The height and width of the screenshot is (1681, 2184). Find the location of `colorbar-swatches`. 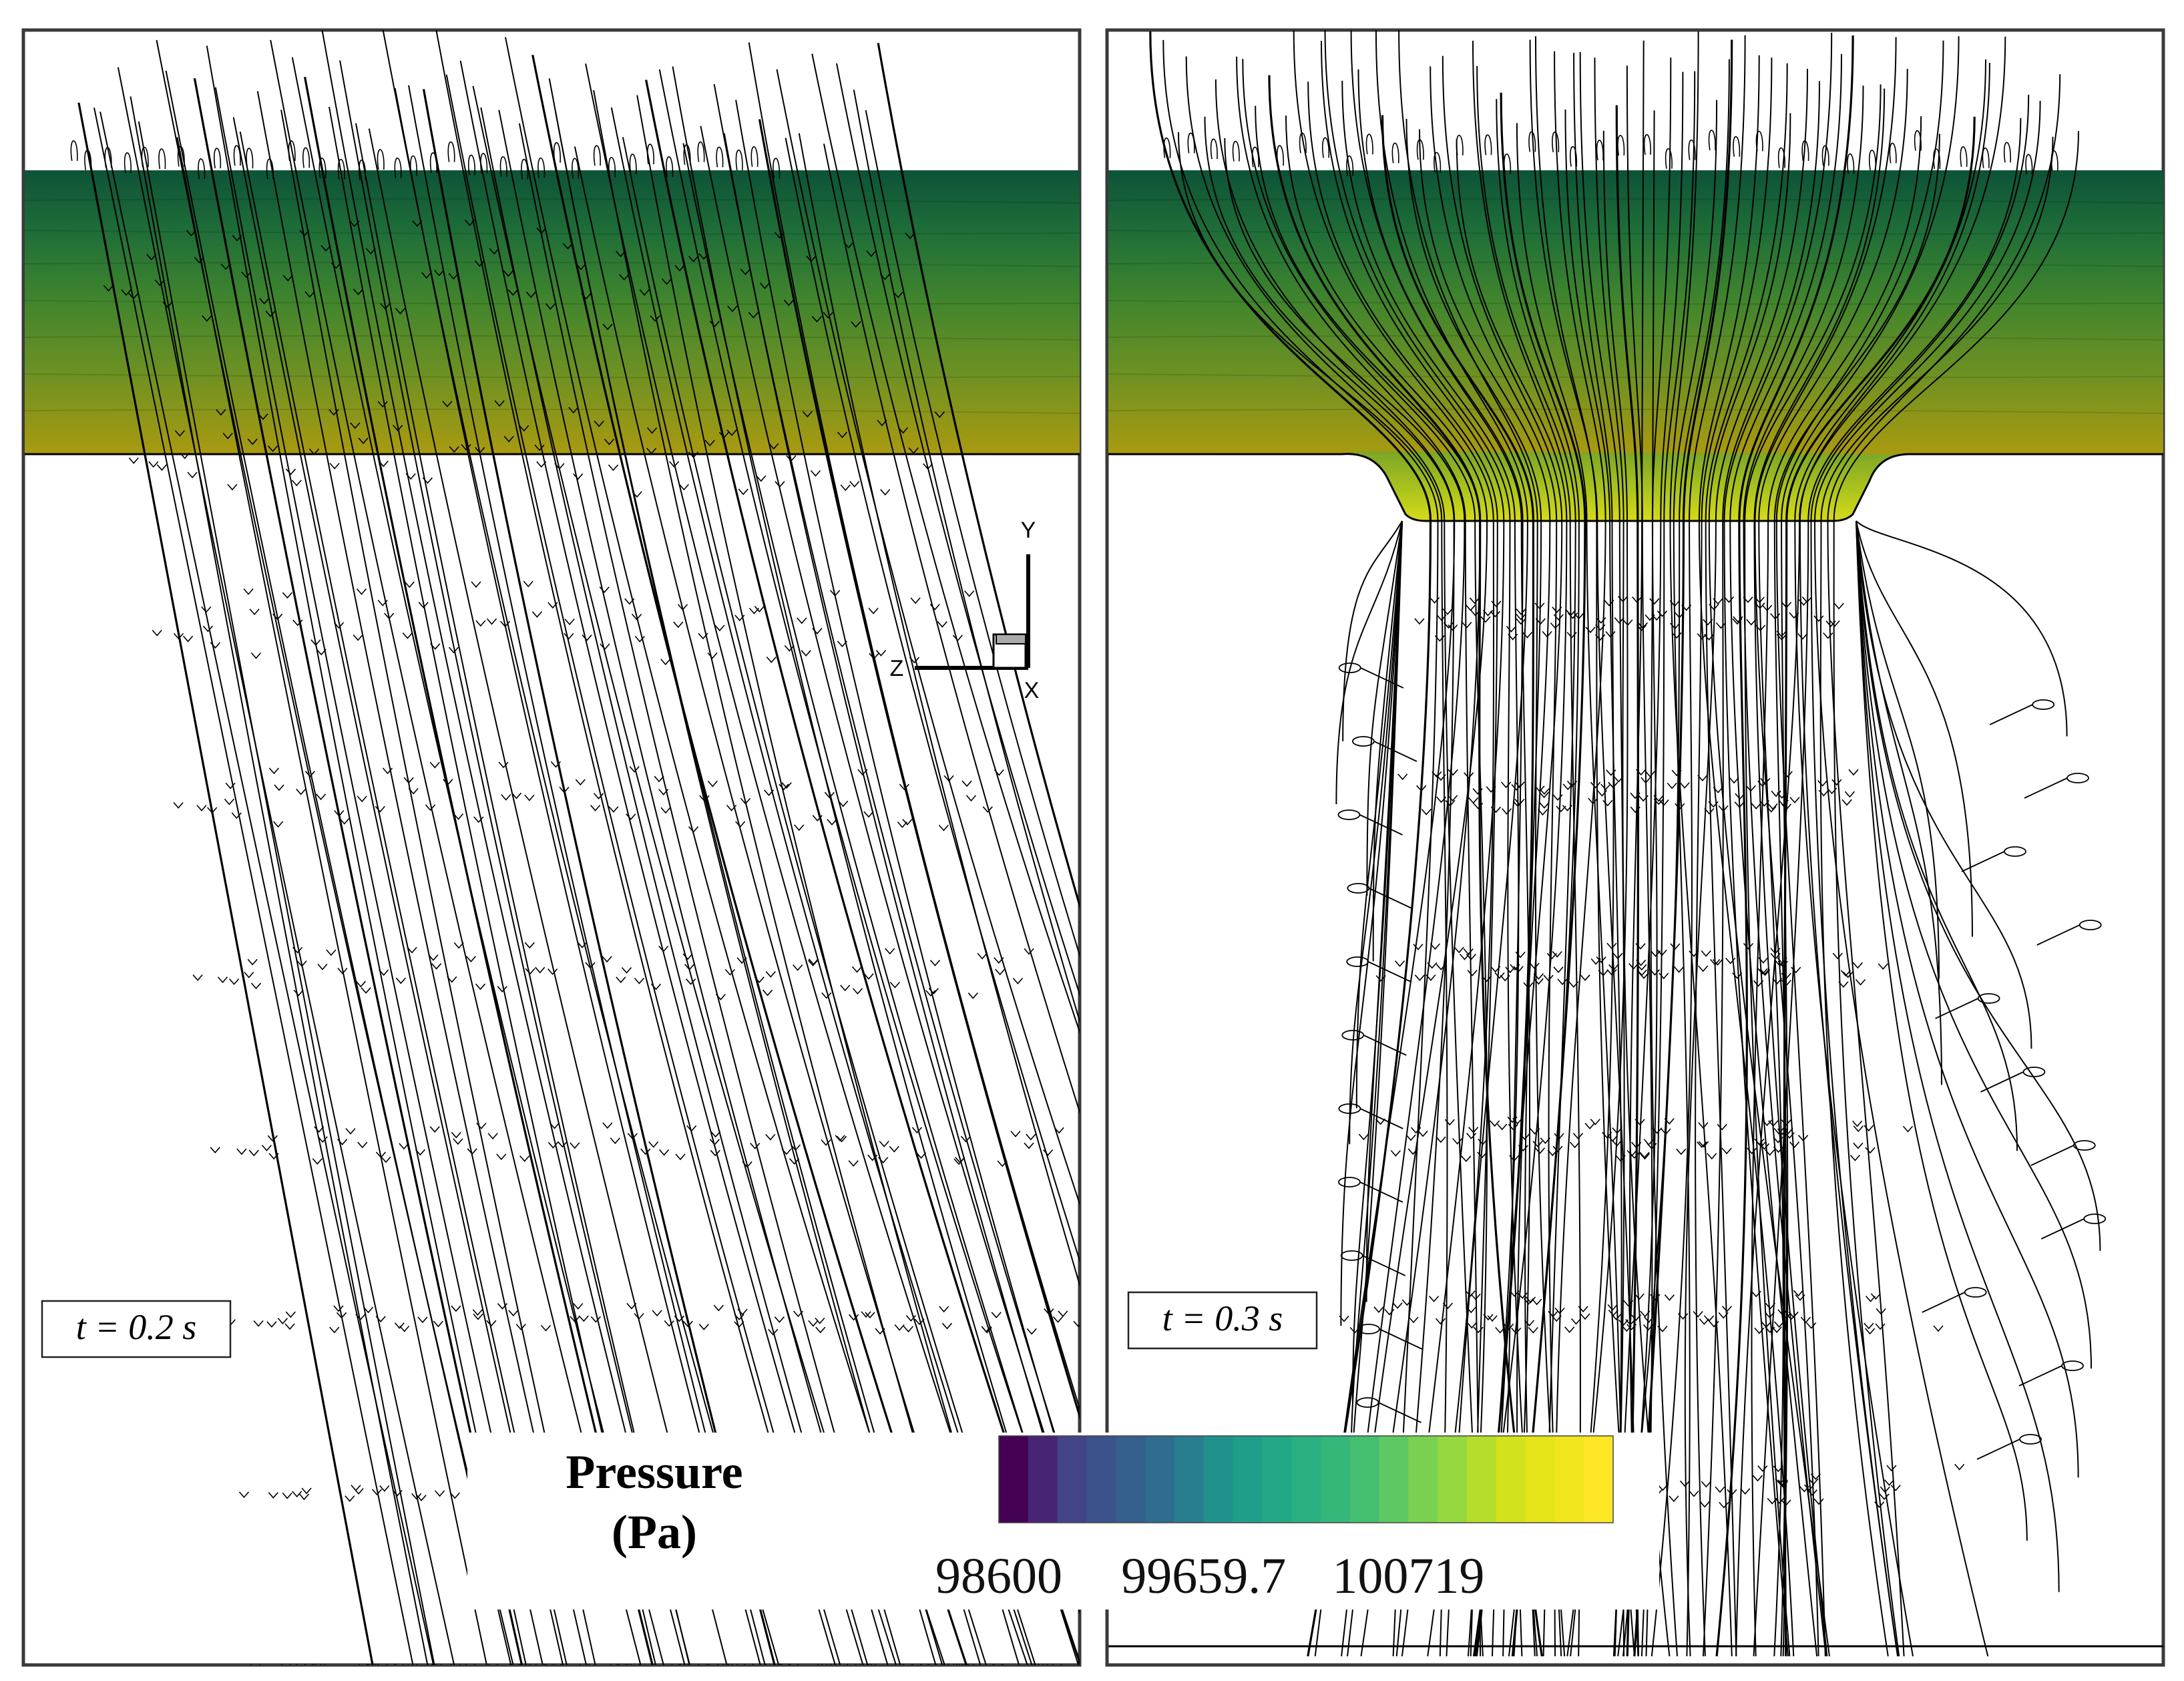

colorbar-swatches is located at coordinates (1306, 1479).